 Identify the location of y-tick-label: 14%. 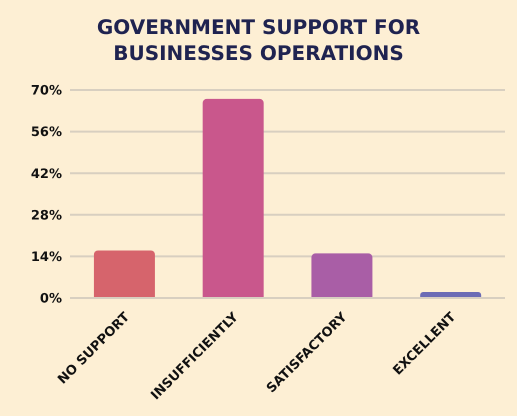
(46, 258).